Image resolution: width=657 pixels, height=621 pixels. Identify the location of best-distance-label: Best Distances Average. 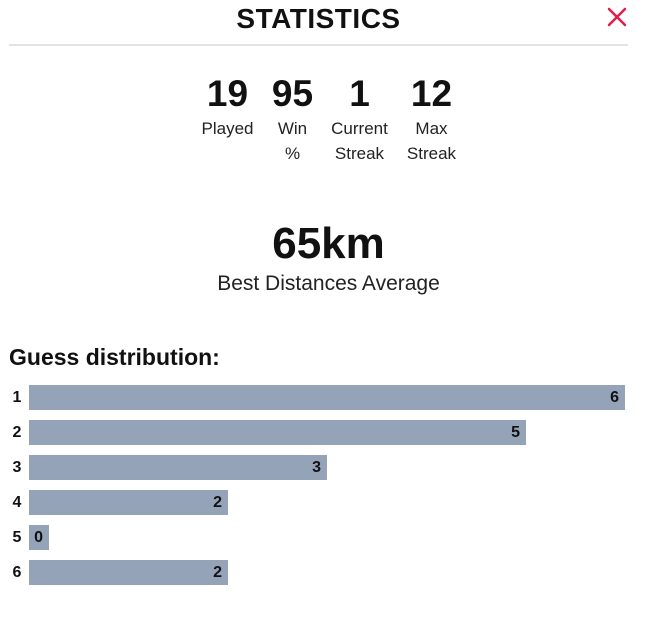
(328, 283).